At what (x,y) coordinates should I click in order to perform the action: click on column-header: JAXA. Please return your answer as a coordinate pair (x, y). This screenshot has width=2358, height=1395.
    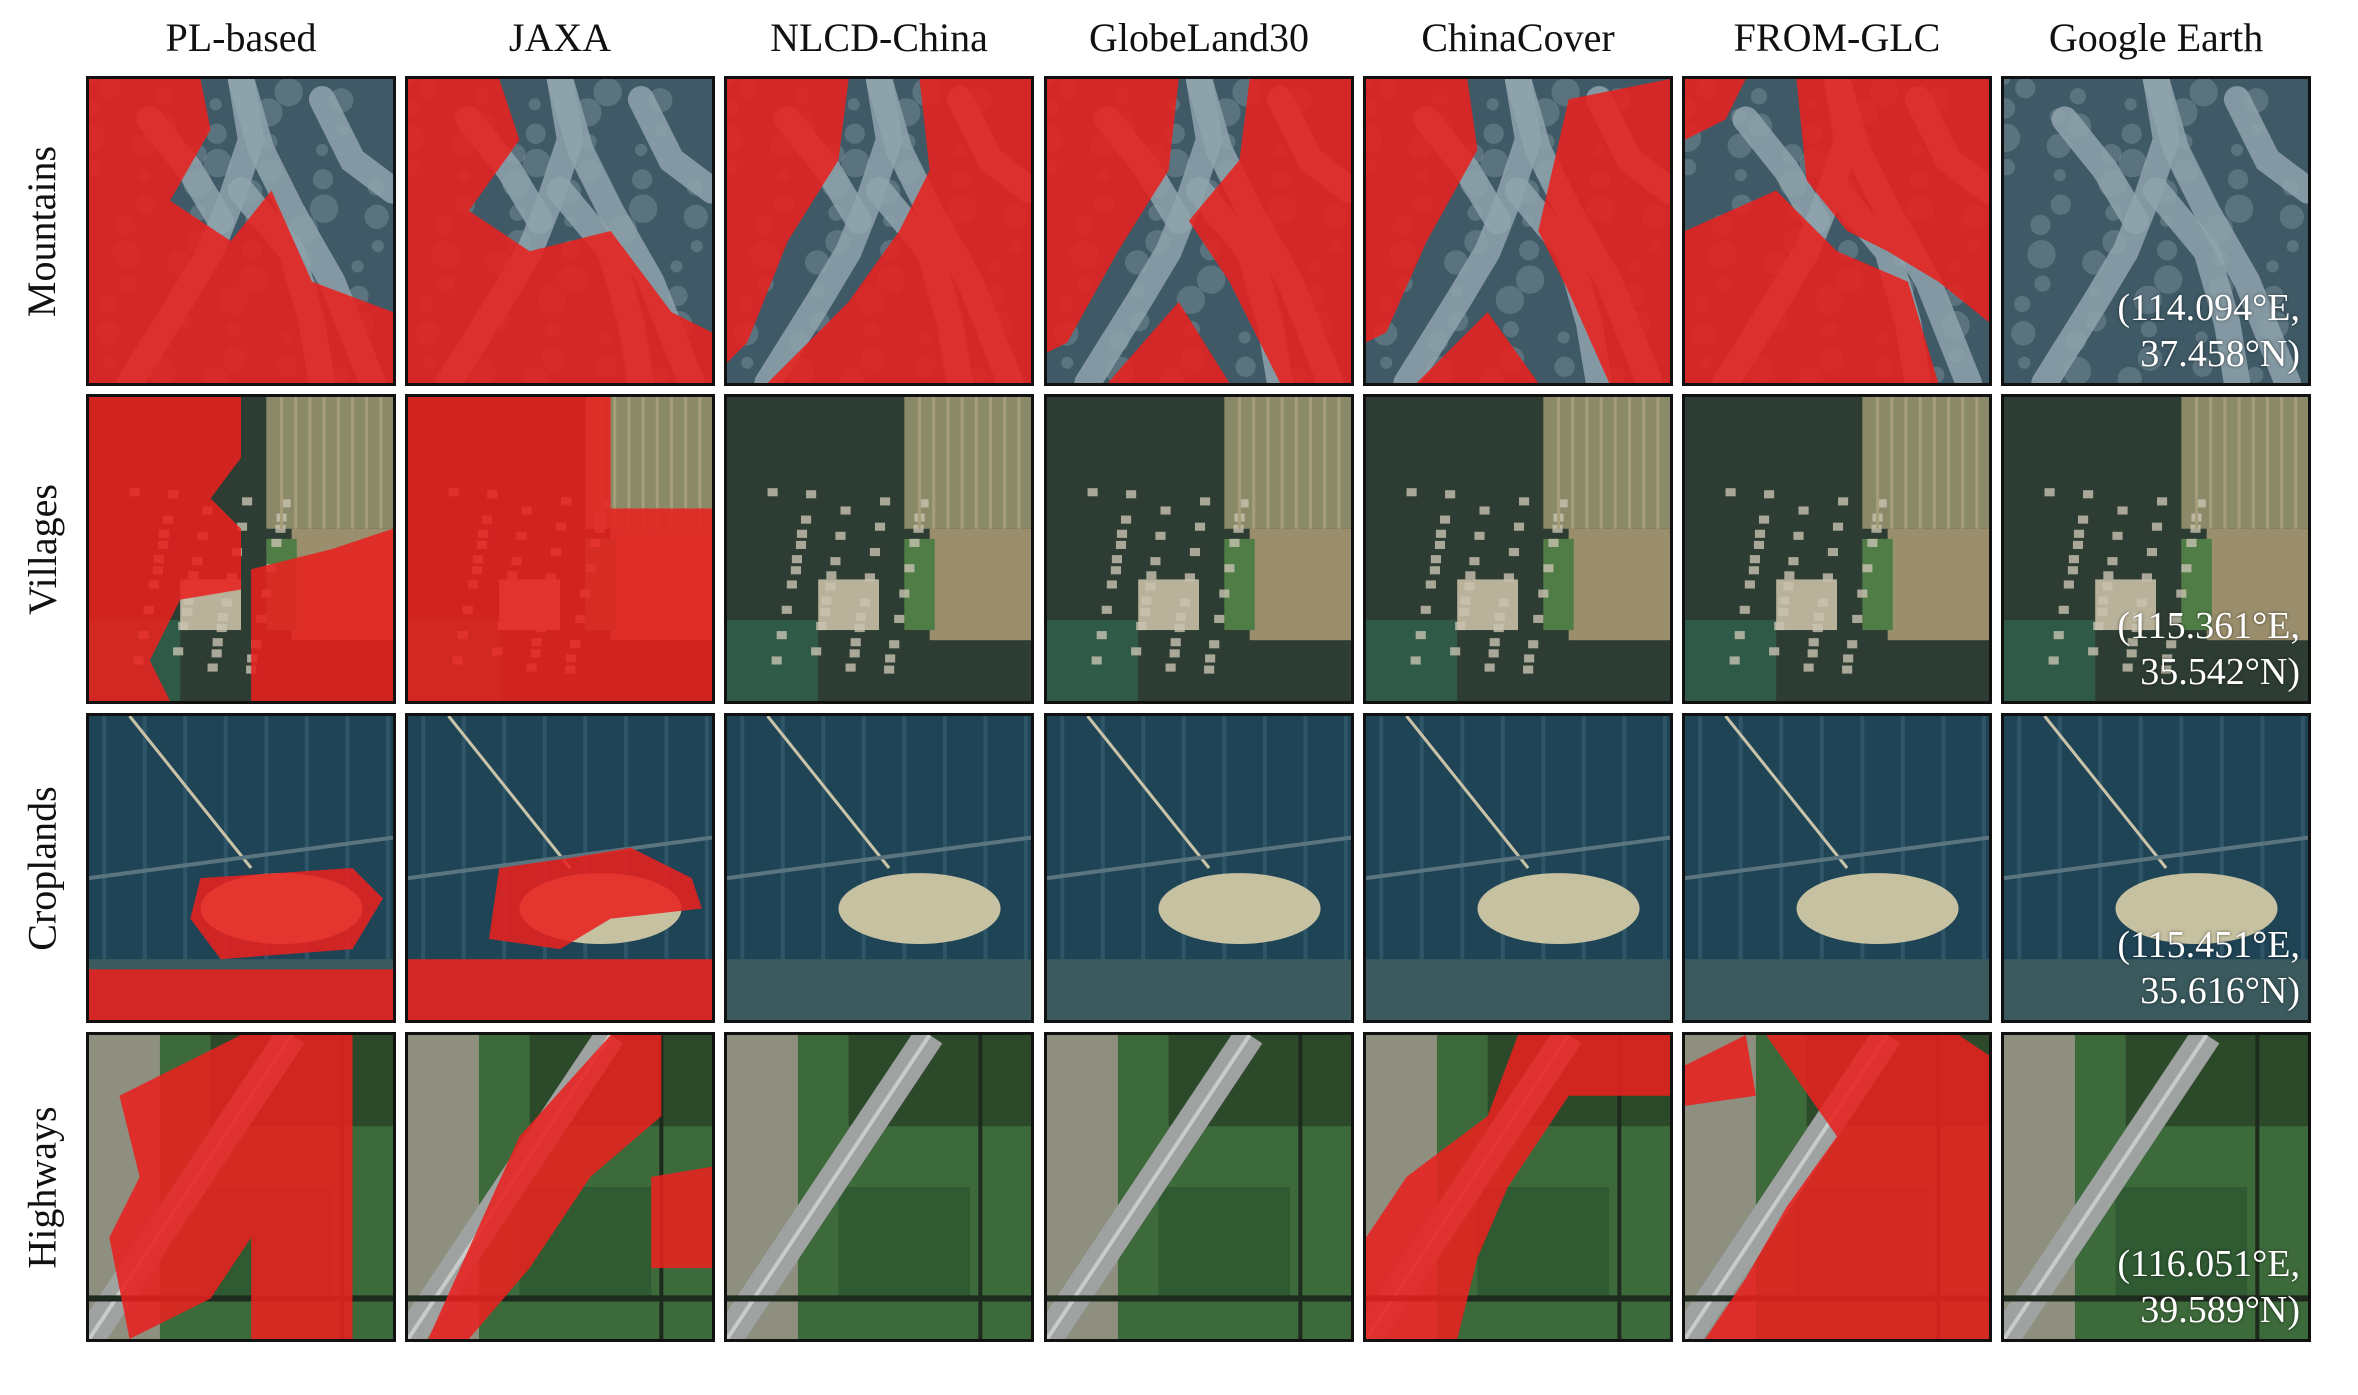
    Looking at the image, I should click on (560, 37).